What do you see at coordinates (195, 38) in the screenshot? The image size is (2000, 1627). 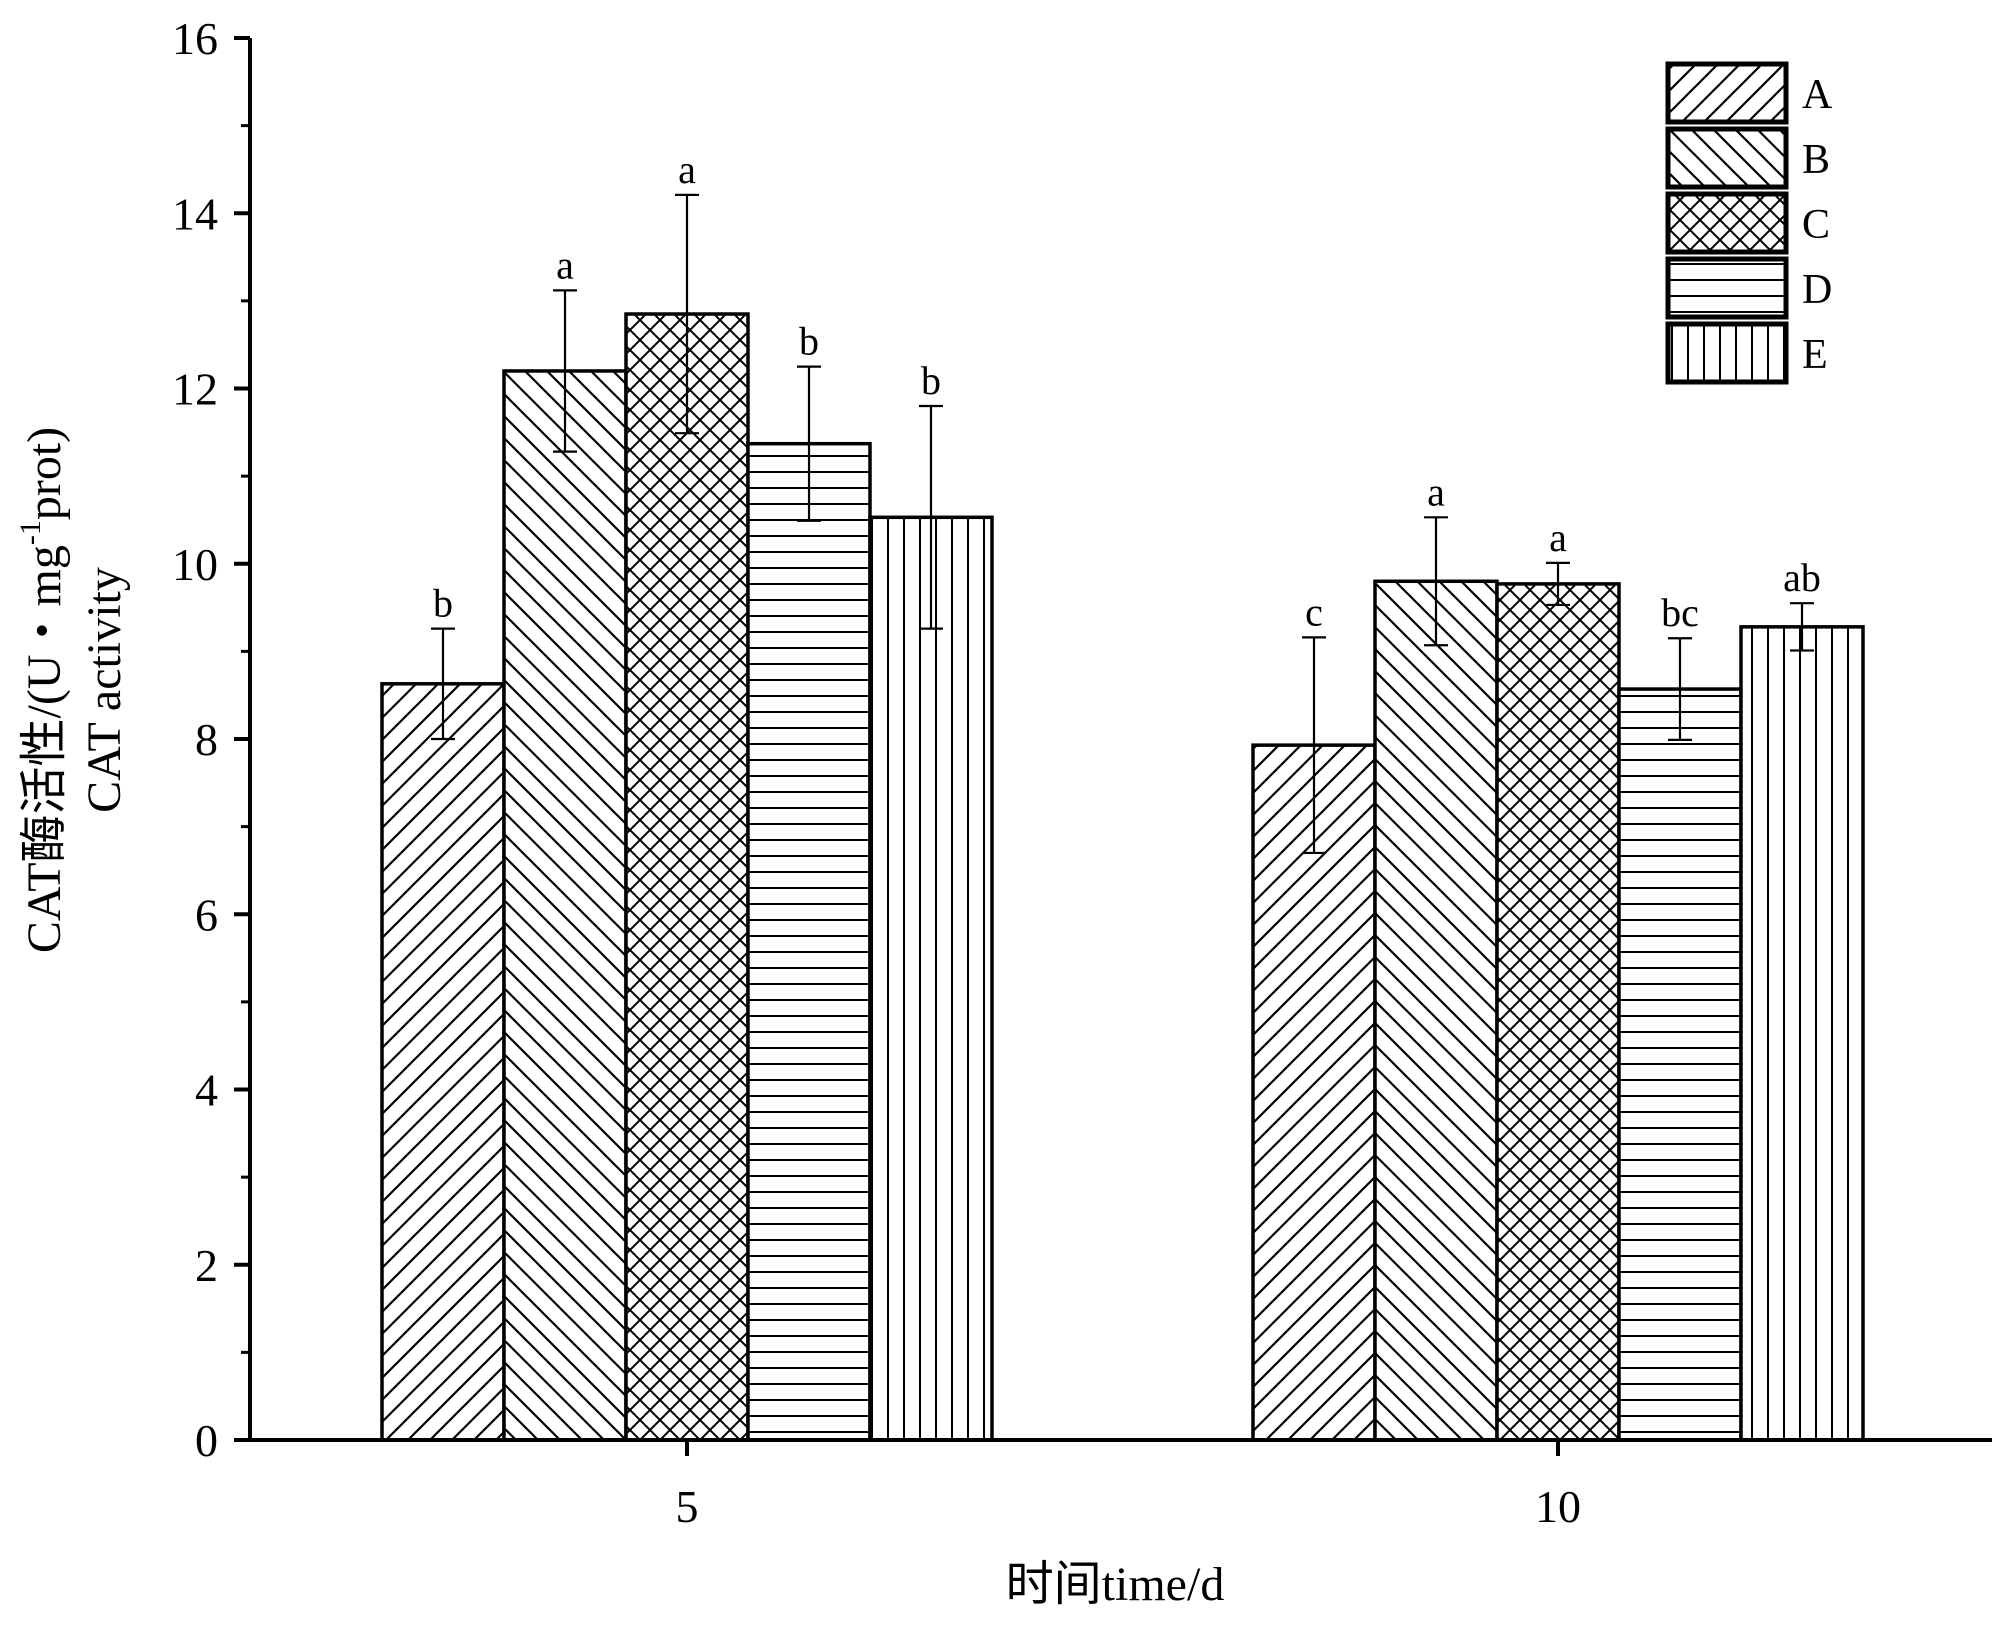 I see `y-tick-label: 16` at bounding box center [195, 38].